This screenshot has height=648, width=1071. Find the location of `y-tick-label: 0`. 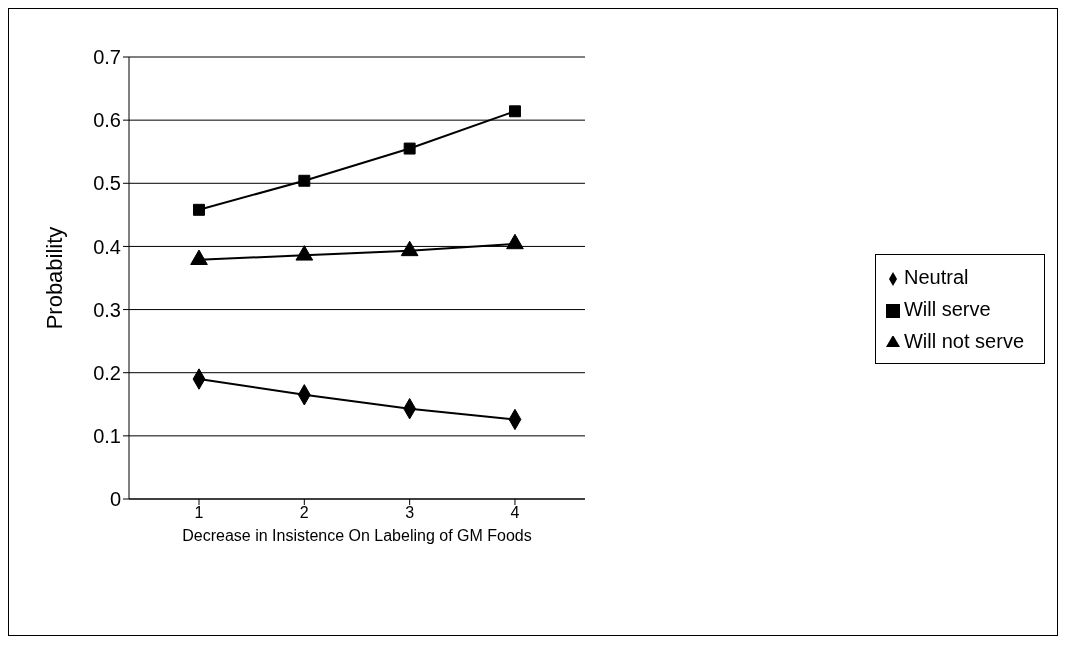

y-tick-label: 0 is located at coordinates (115, 499).